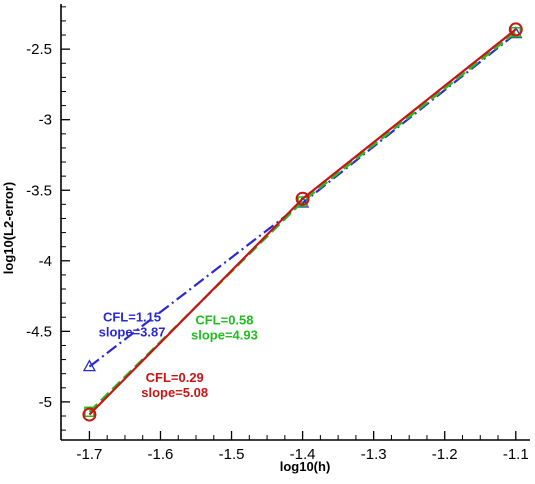  What do you see at coordinates (45, 402) in the screenshot?
I see `y-tick-label: -5` at bounding box center [45, 402].